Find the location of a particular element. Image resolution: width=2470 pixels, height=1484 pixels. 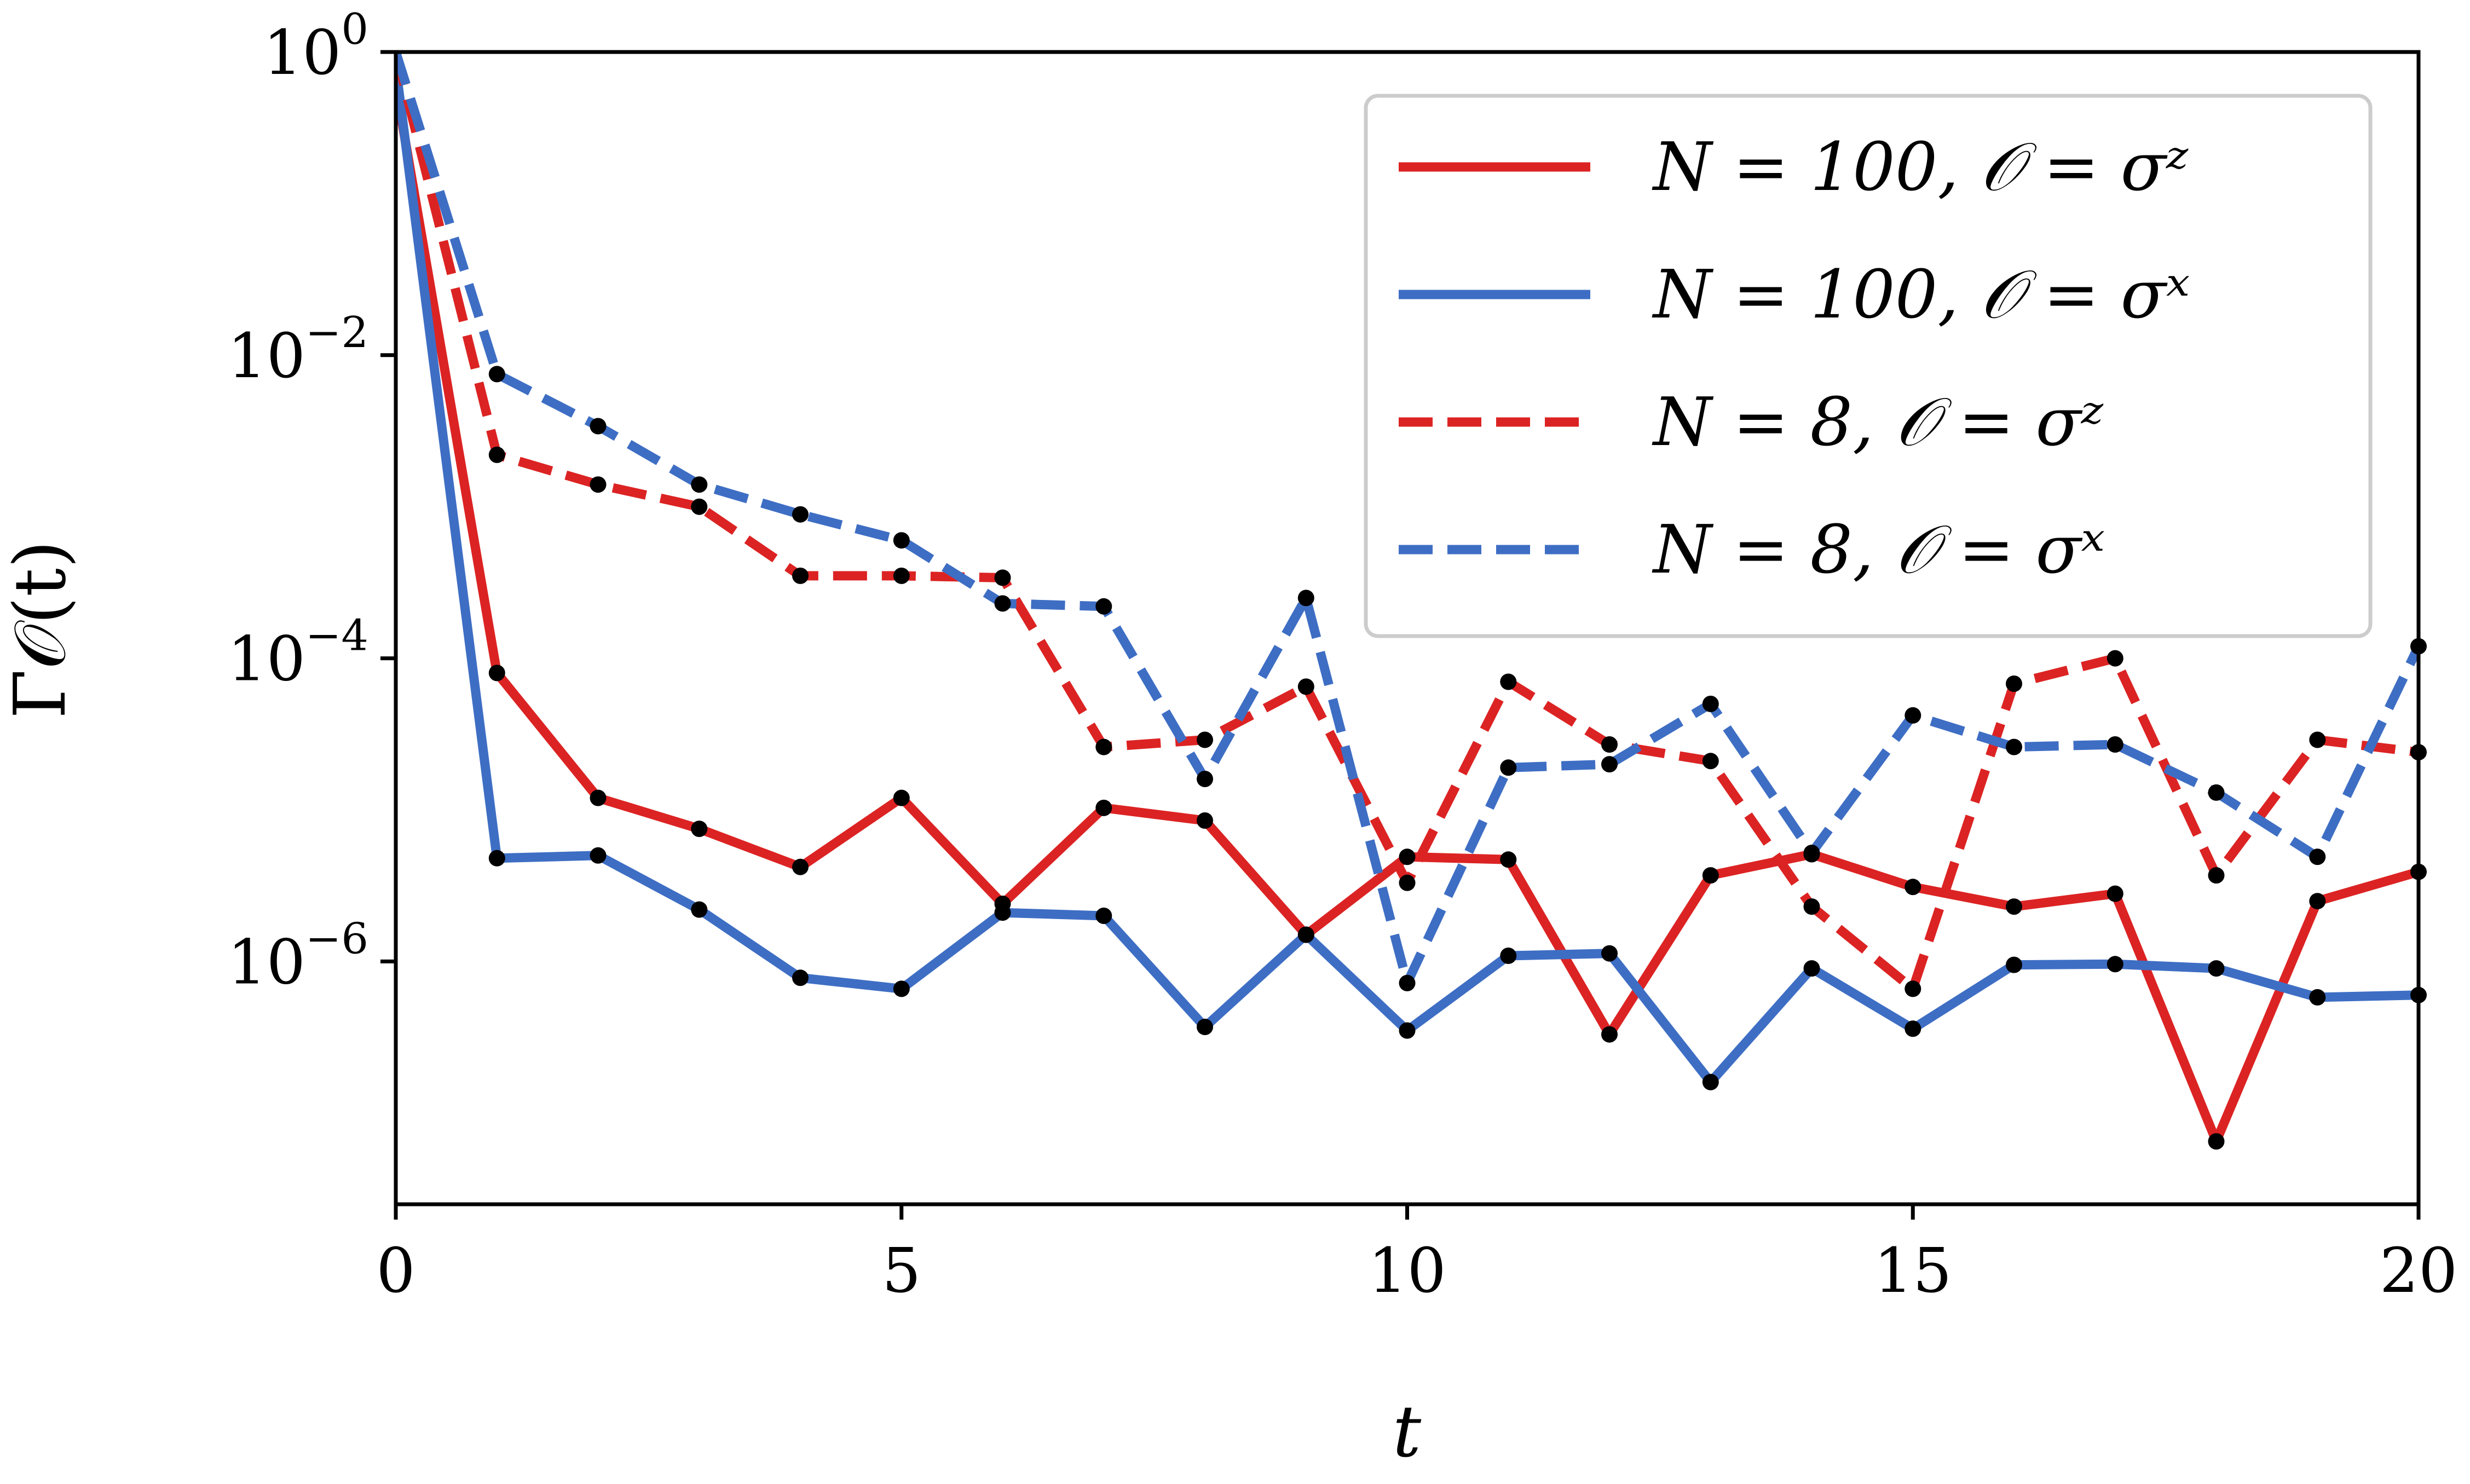

x-tick-label: 0 is located at coordinates (395, 1271).